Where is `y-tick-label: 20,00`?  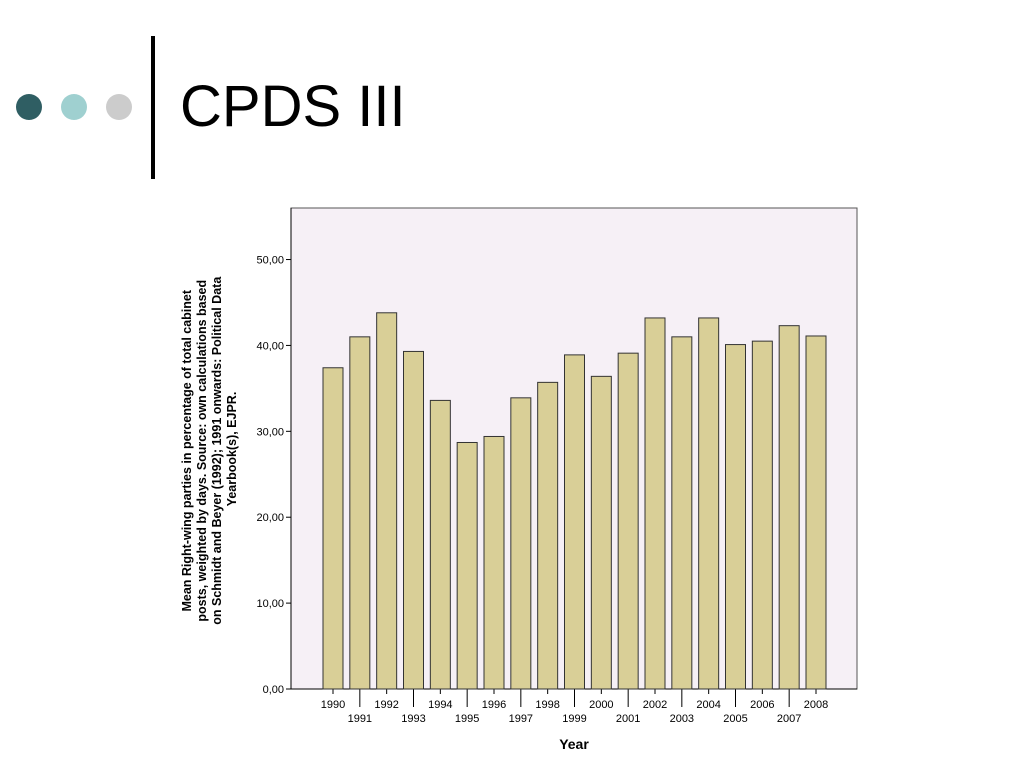 y-tick-label: 20,00 is located at coordinates (270, 518).